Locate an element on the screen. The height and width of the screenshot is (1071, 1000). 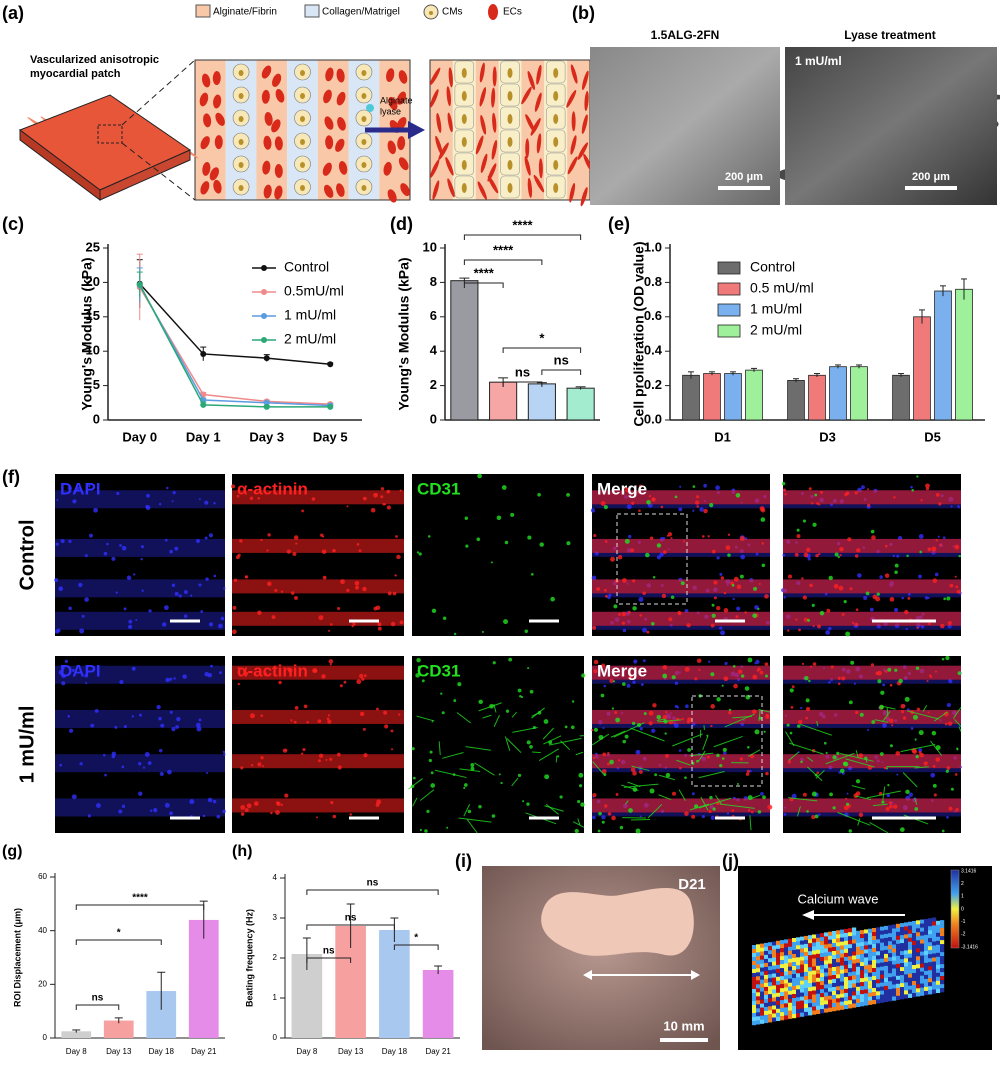
significance-label: * is located at coordinates (119, 933).